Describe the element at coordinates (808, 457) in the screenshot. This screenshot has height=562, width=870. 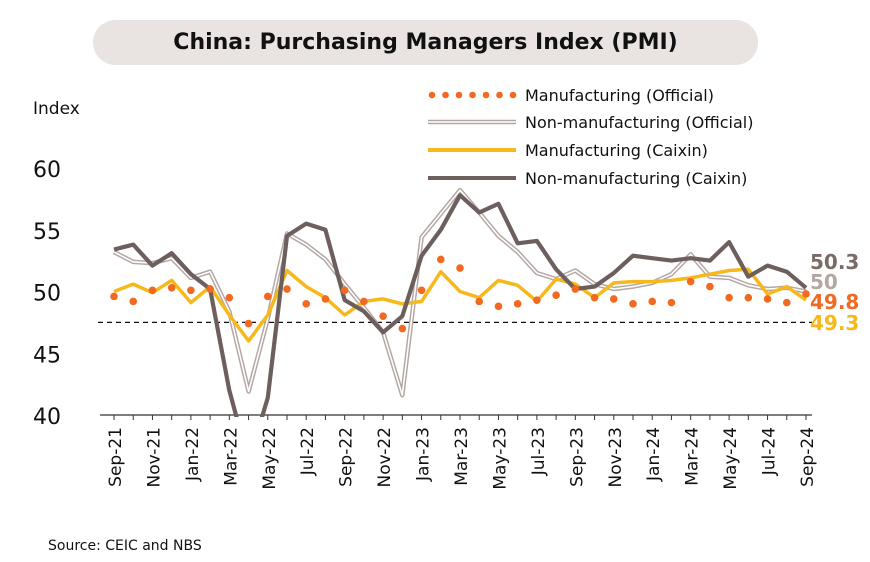
I see `x-tick-label: Sep-24` at that location.